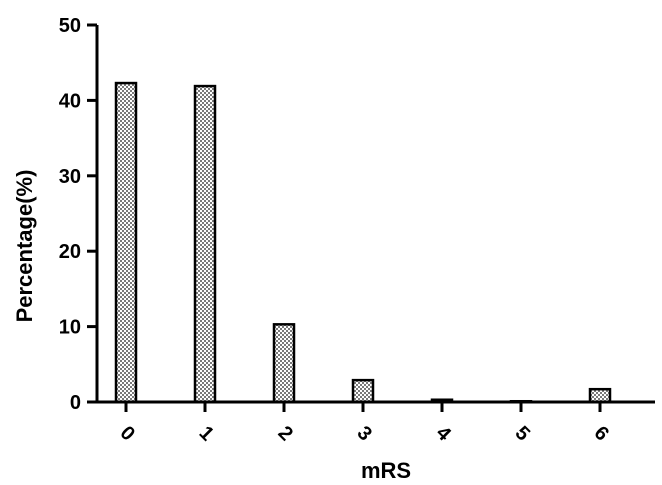 The width and height of the screenshot is (662, 485). What do you see at coordinates (70, 252) in the screenshot?
I see `y-tick-label: 20` at bounding box center [70, 252].